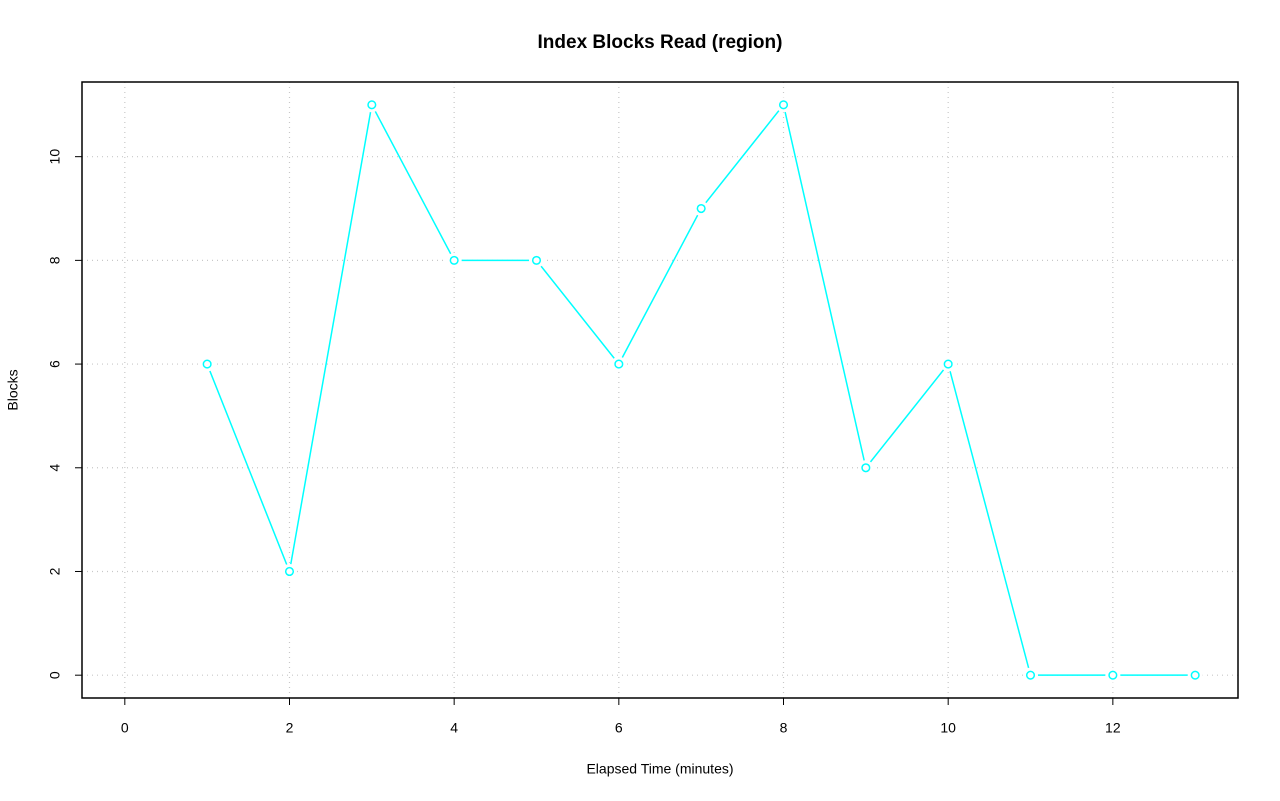 This screenshot has height=801, width=1280. I want to click on x-tick-label: 6, so click(619, 728).